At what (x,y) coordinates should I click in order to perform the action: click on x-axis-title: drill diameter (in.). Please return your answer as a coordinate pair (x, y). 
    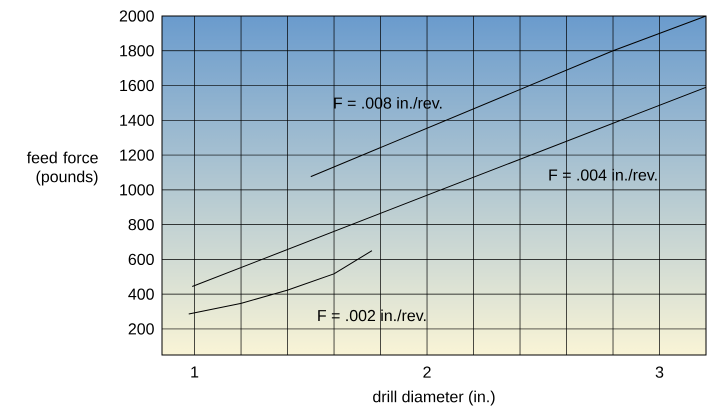
    Looking at the image, I should click on (434, 398).